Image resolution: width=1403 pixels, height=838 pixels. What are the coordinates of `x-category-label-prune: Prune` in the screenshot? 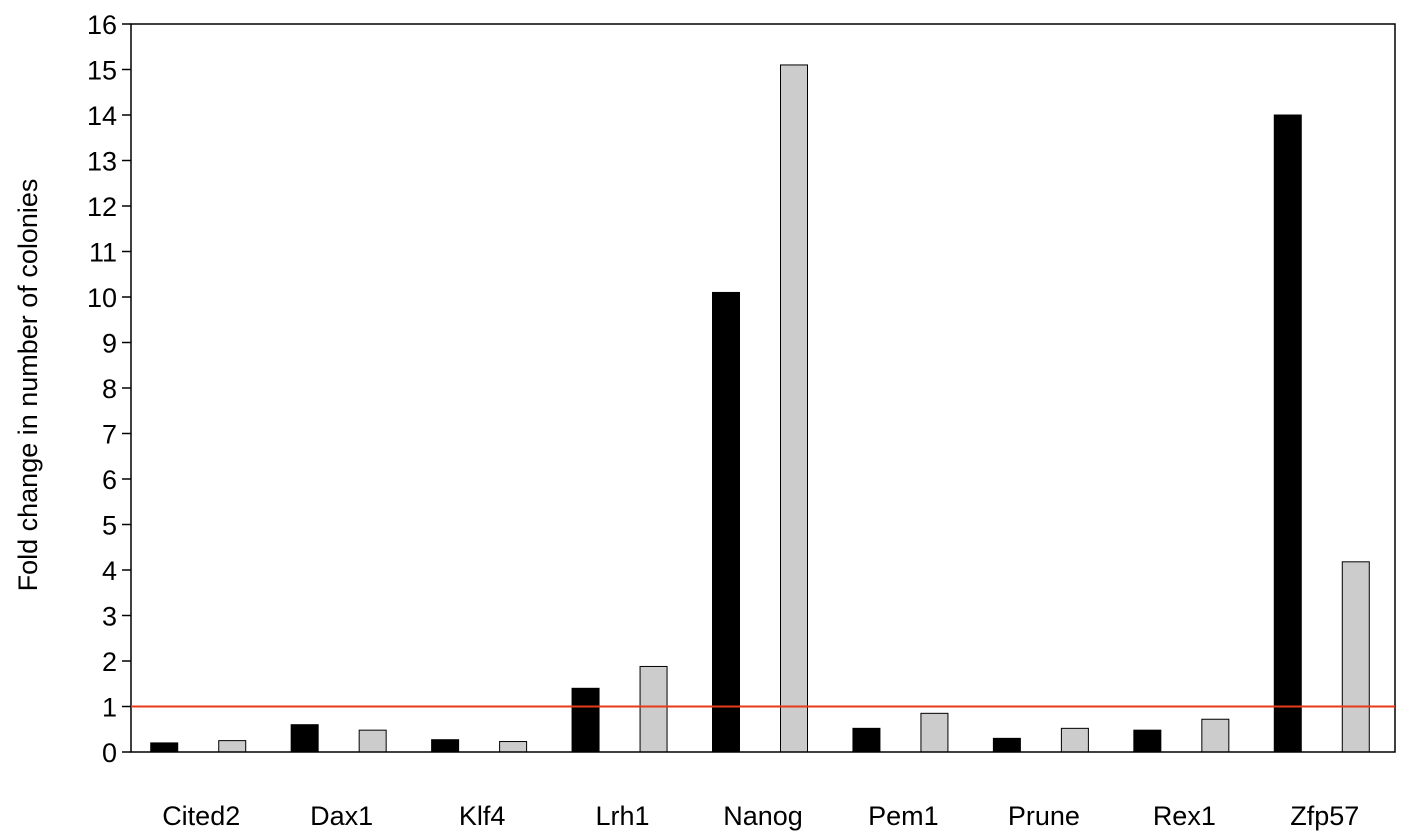 It's located at (1044, 816).